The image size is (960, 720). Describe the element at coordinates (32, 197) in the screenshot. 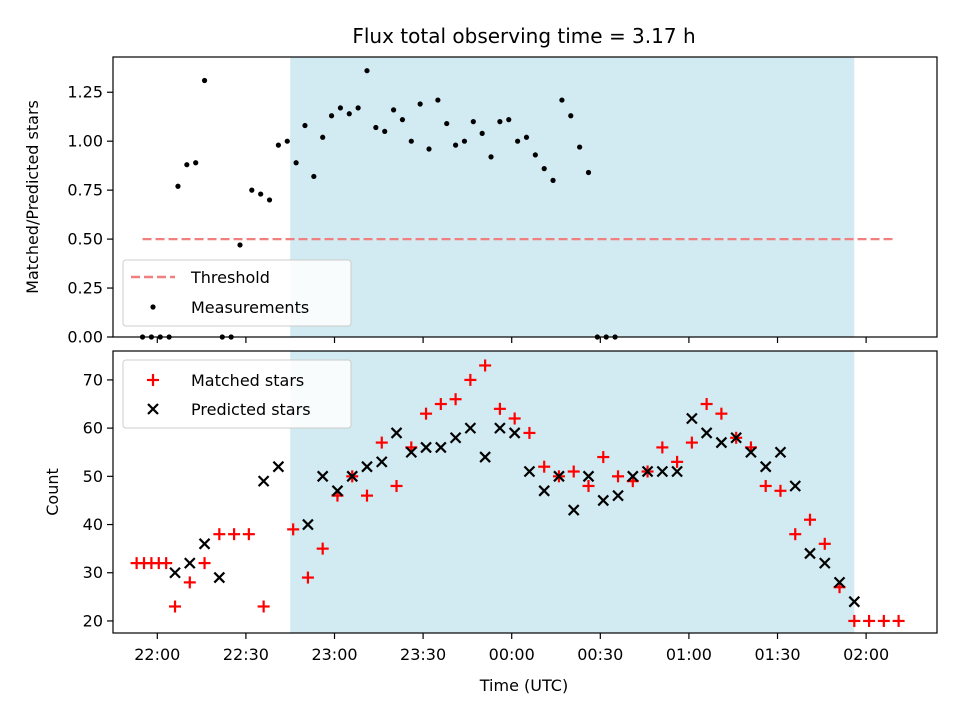

I see `top-y-axis-label: Matched/Predicted stars` at that location.